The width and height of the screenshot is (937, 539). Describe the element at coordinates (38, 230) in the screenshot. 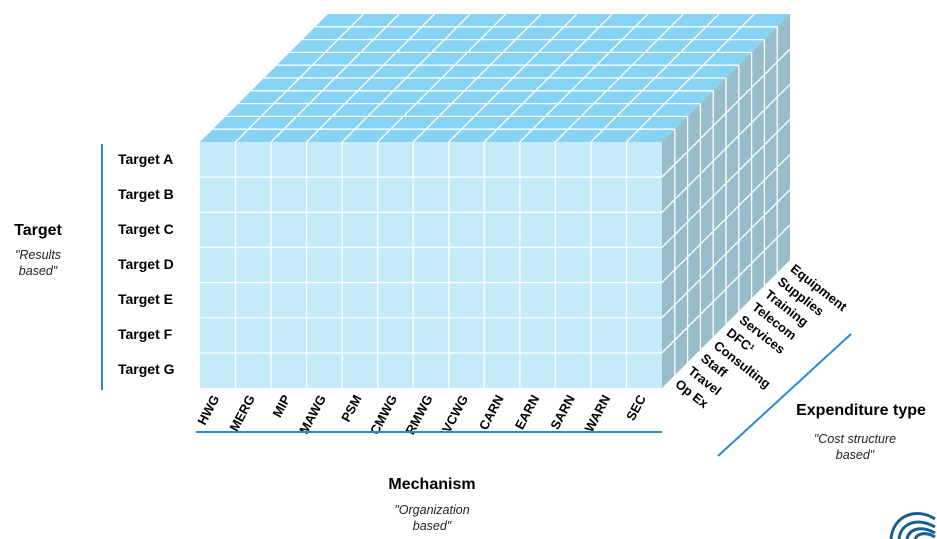

I see `target-axis-title: Target` at that location.